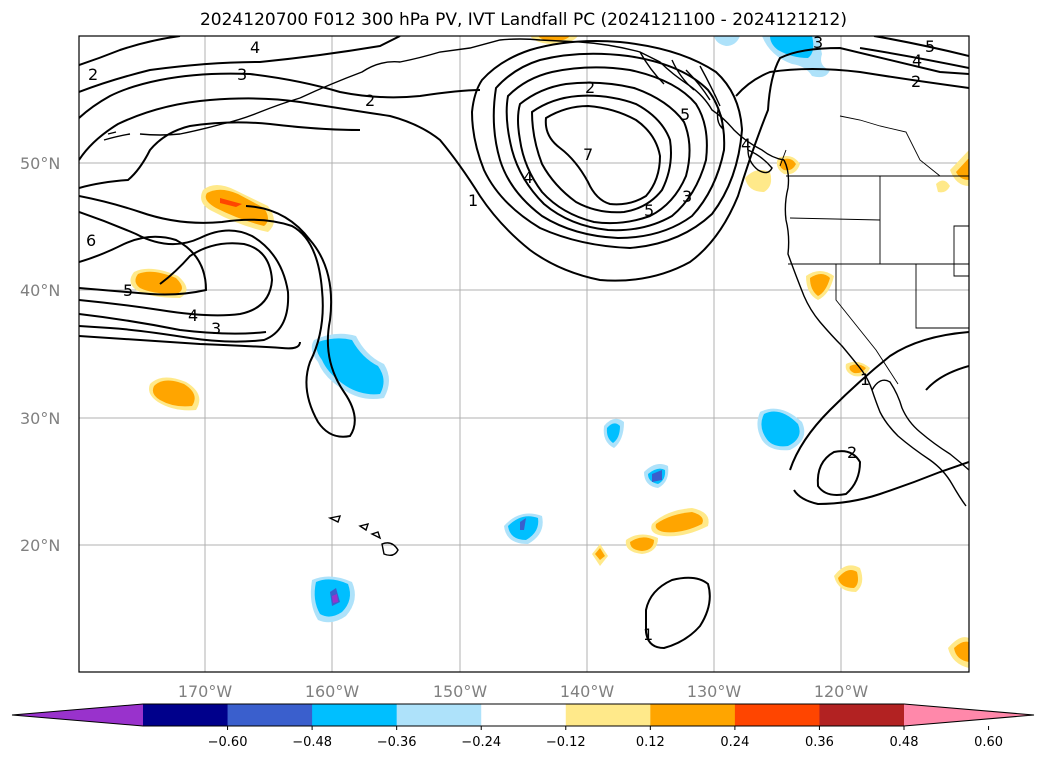 The image size is (1047, 765). Describe the element at coordinates (587, 691) in the screenshot. I see `lon-label: 140°W` at that location.